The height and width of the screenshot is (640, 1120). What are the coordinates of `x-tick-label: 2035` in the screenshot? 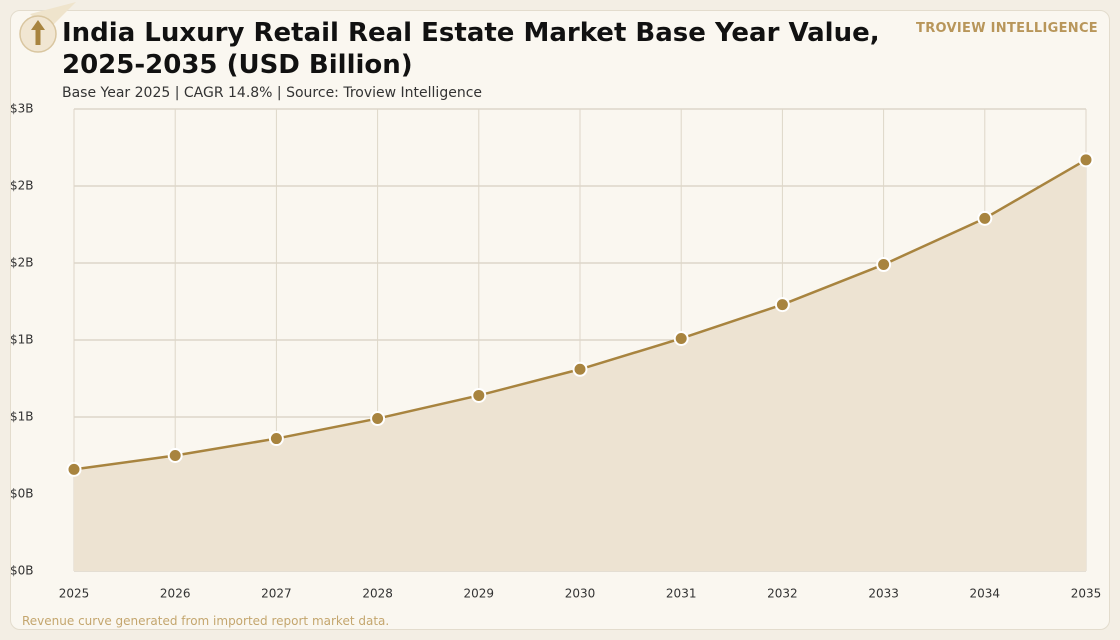 It's located at (1086, 594).